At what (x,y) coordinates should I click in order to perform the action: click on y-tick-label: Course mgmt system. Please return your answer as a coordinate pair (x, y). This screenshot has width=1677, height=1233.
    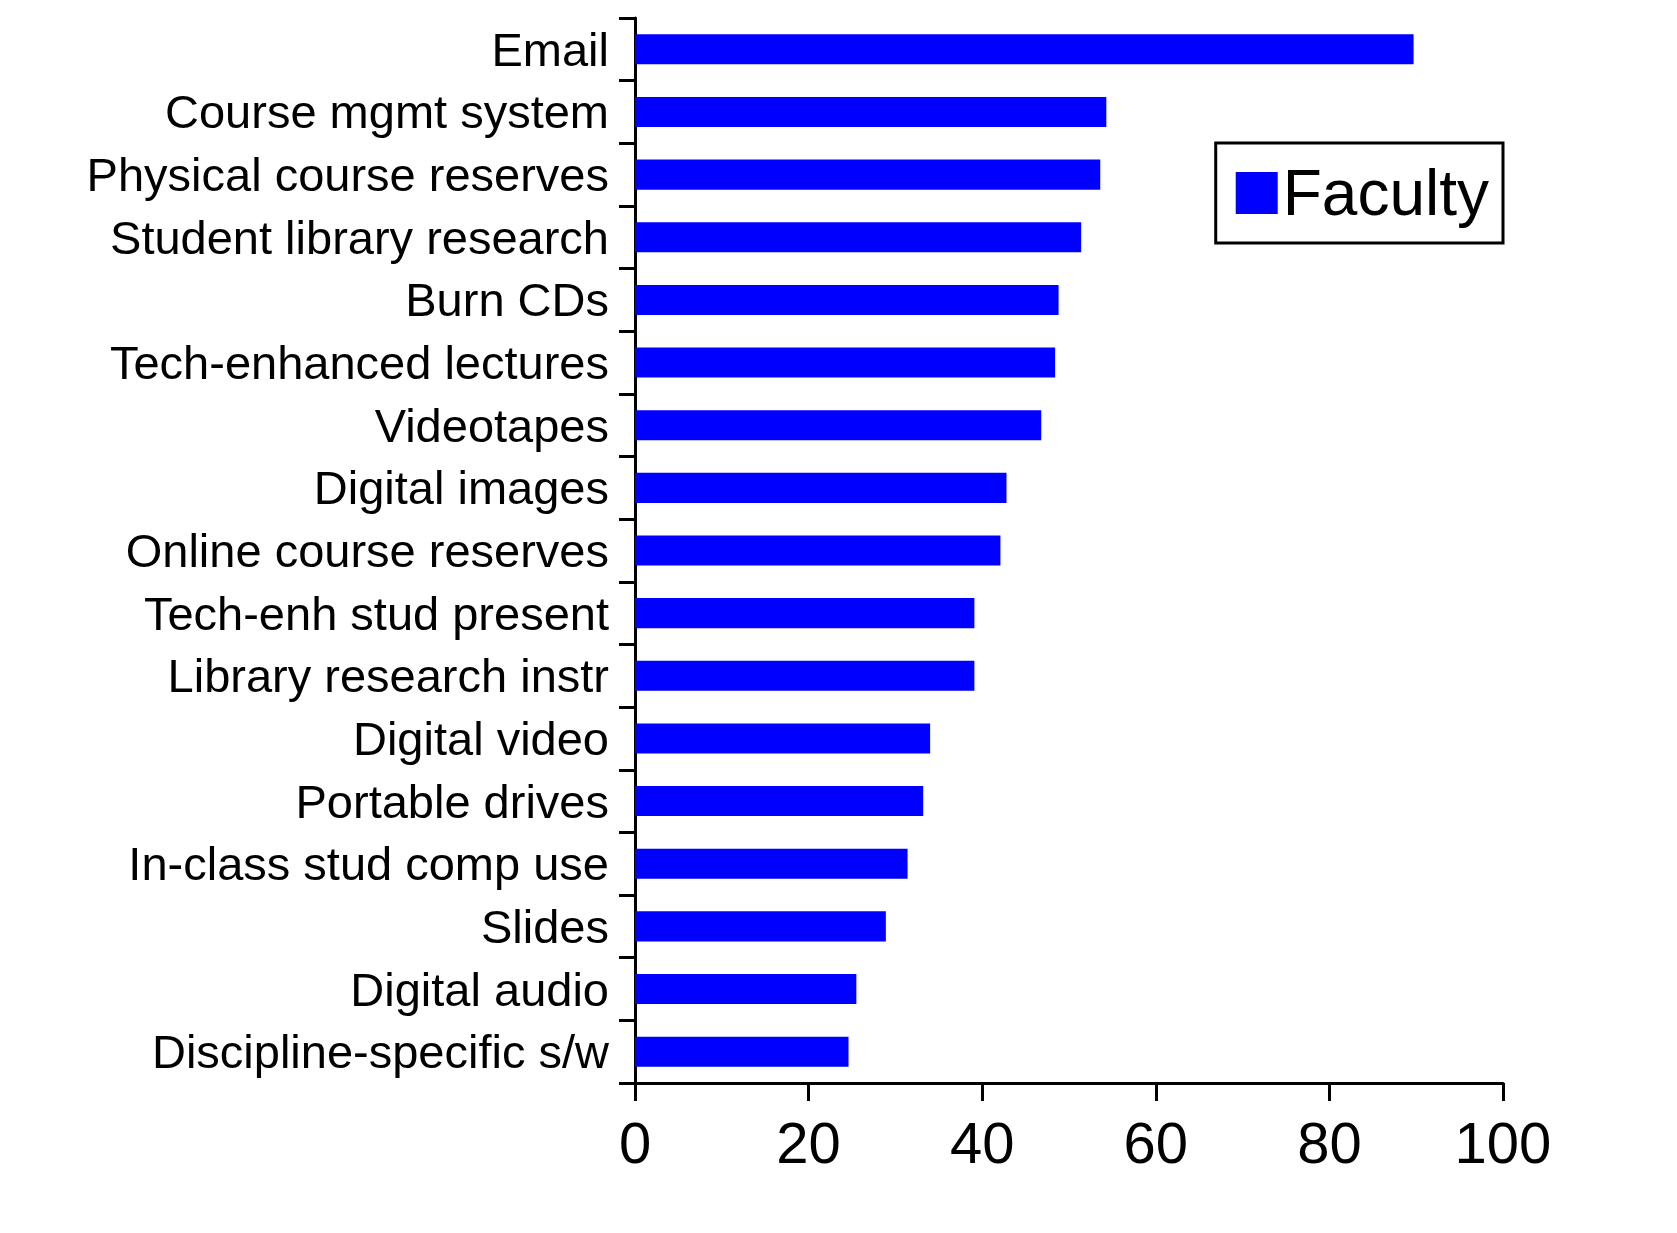
    Looking at the image, I should click on (387, 112).